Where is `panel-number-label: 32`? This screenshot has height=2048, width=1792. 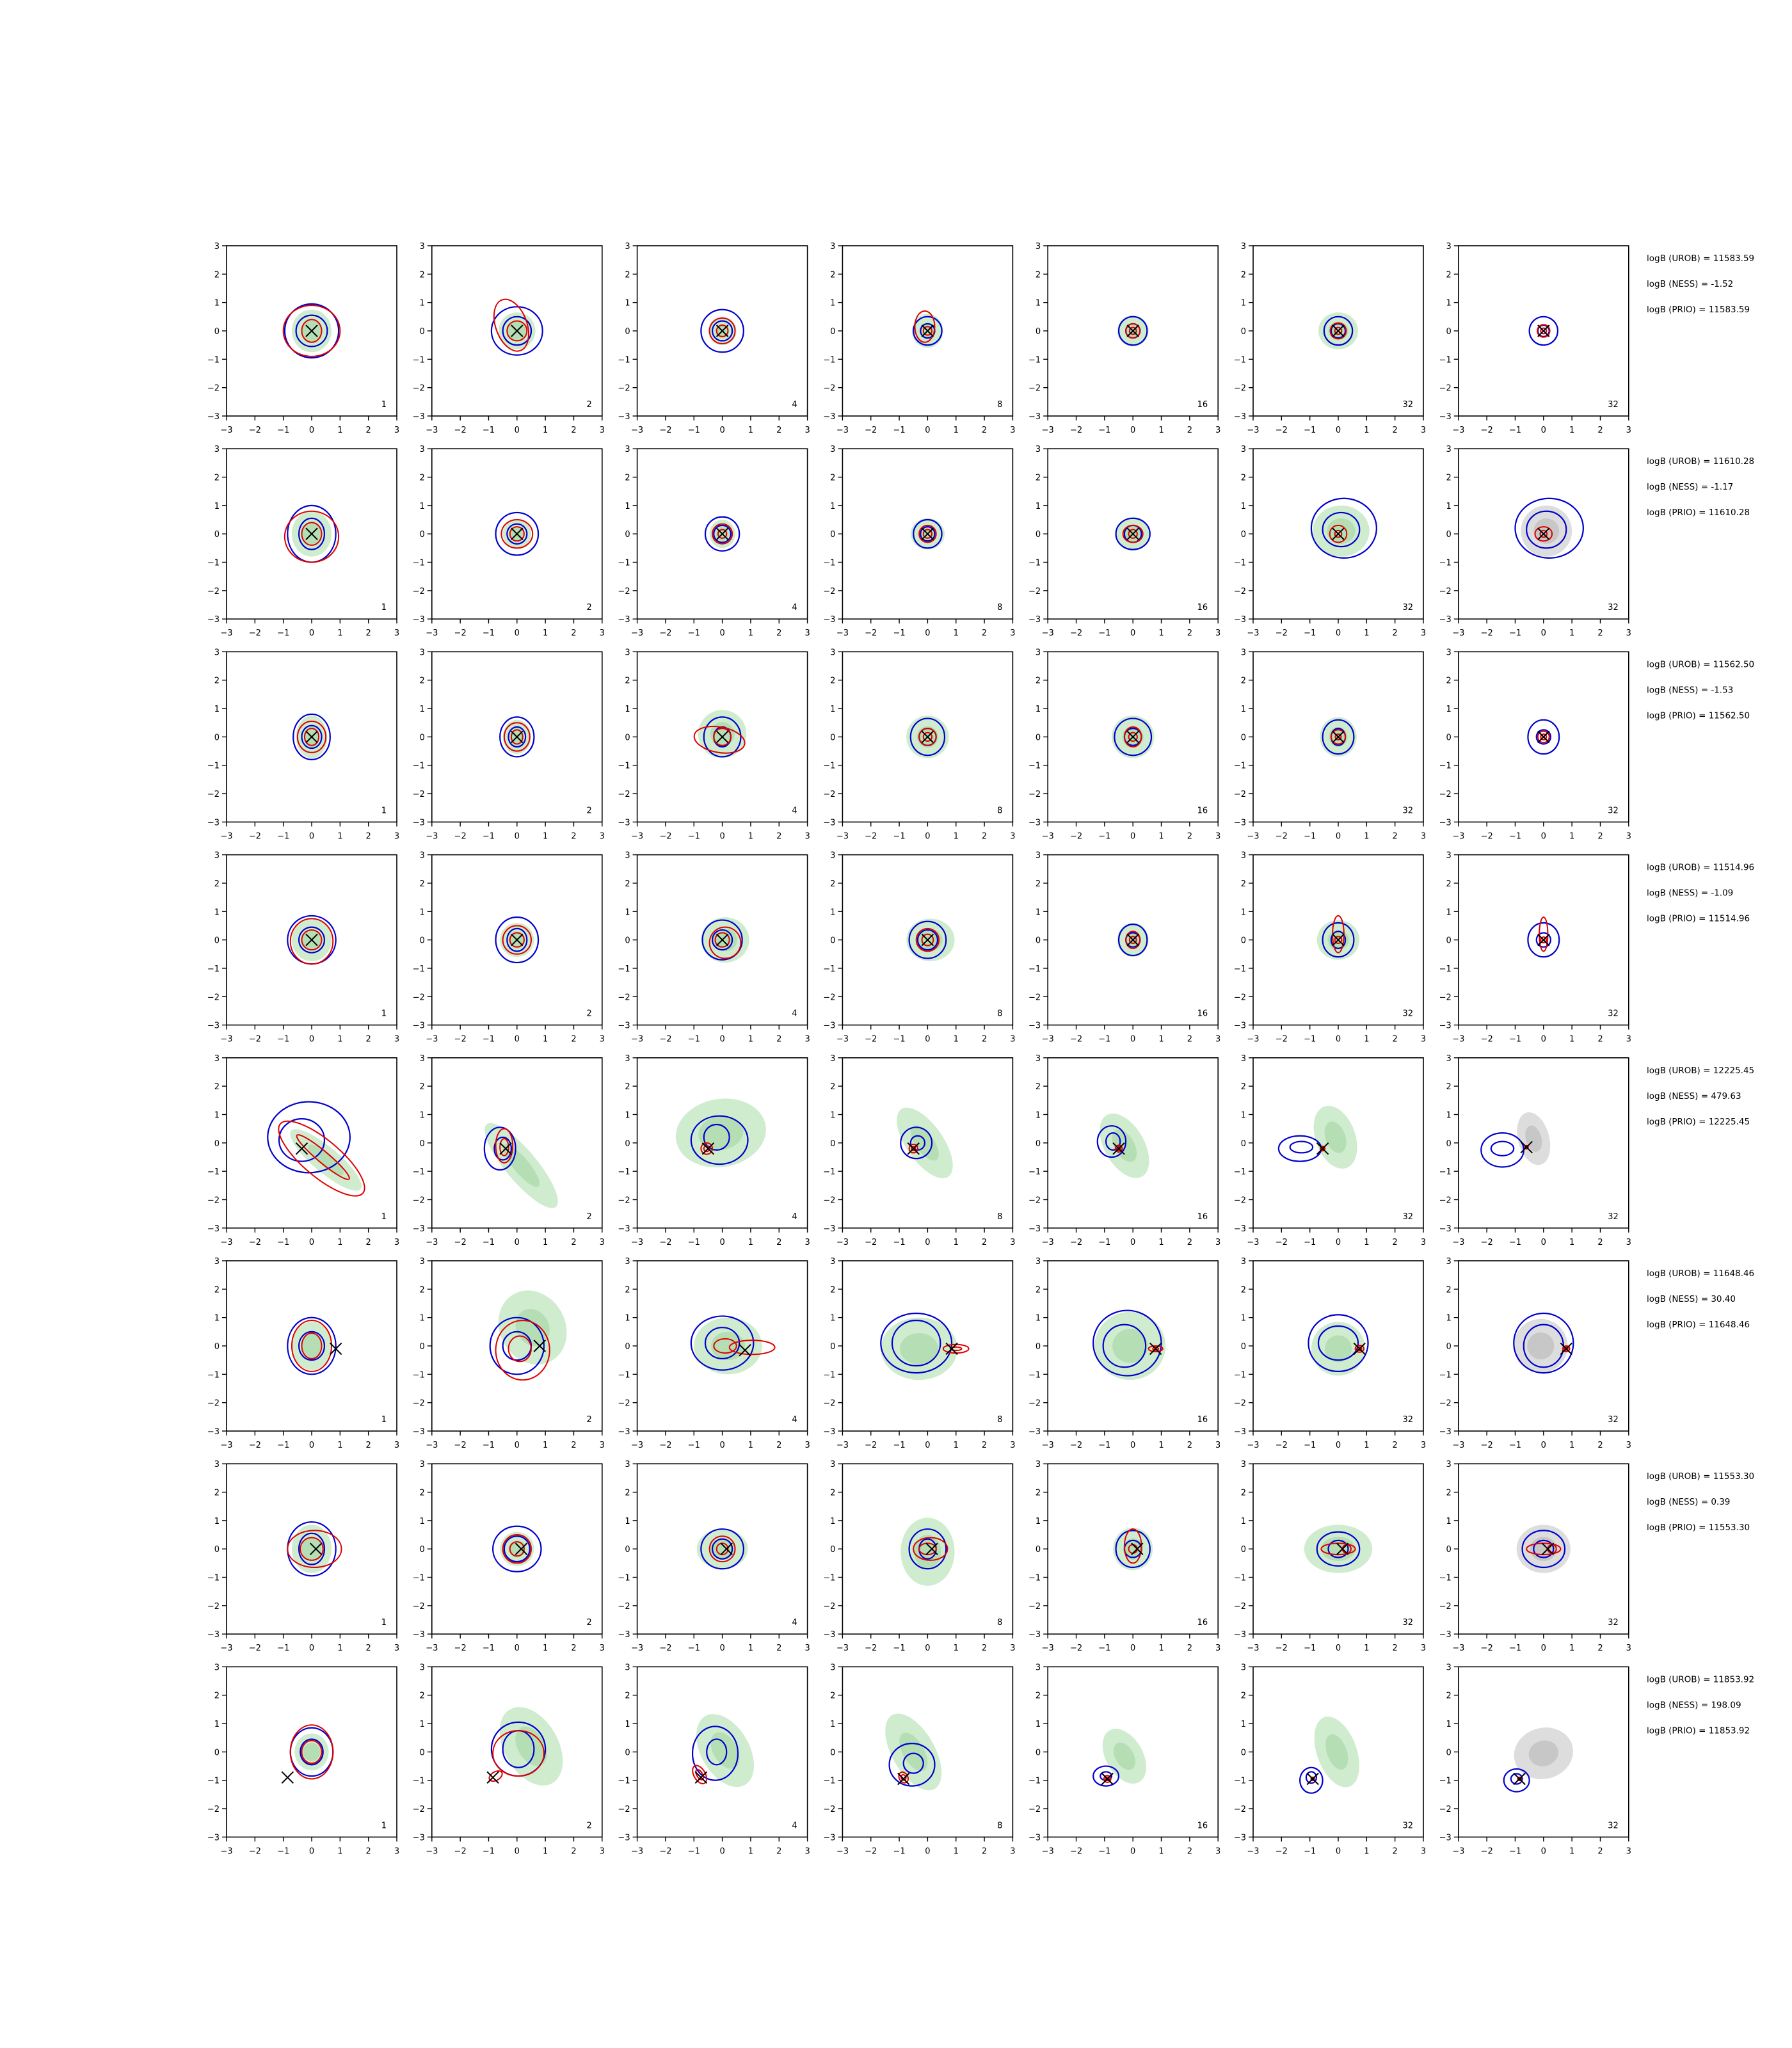 panel-number-label: 32 is located at coordinates (1613, 607).